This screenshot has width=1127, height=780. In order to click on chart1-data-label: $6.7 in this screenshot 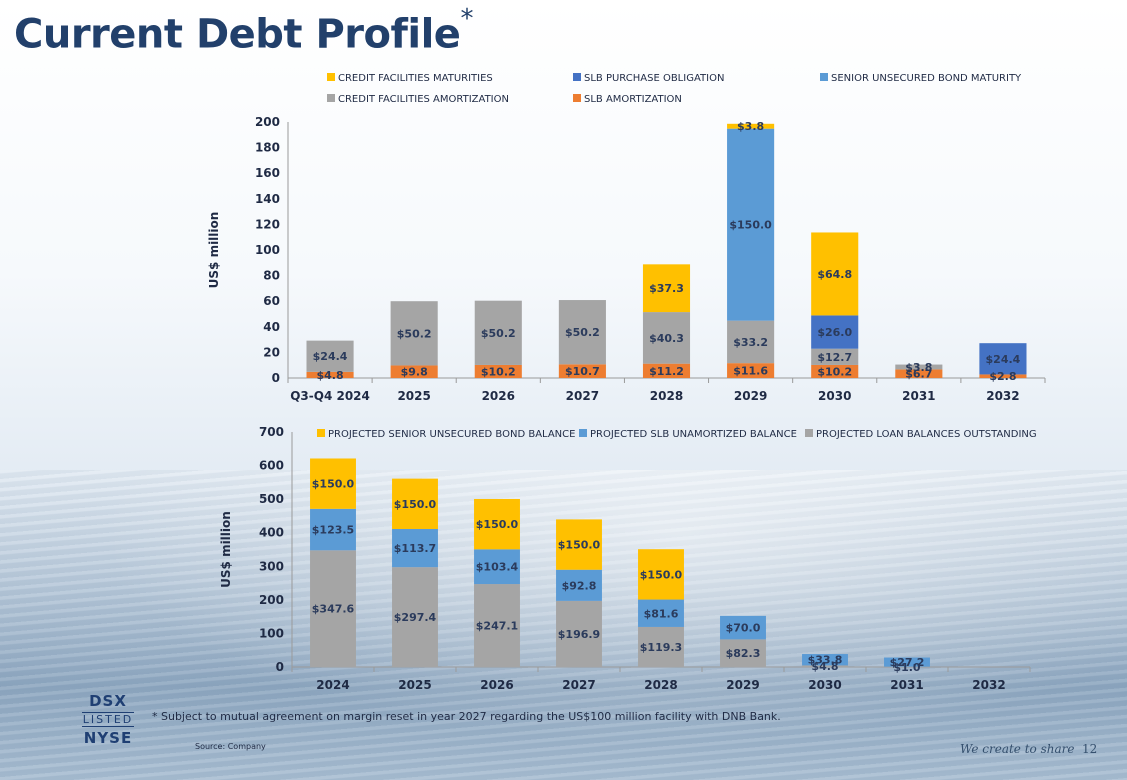, I will do `click(918, 374)`.